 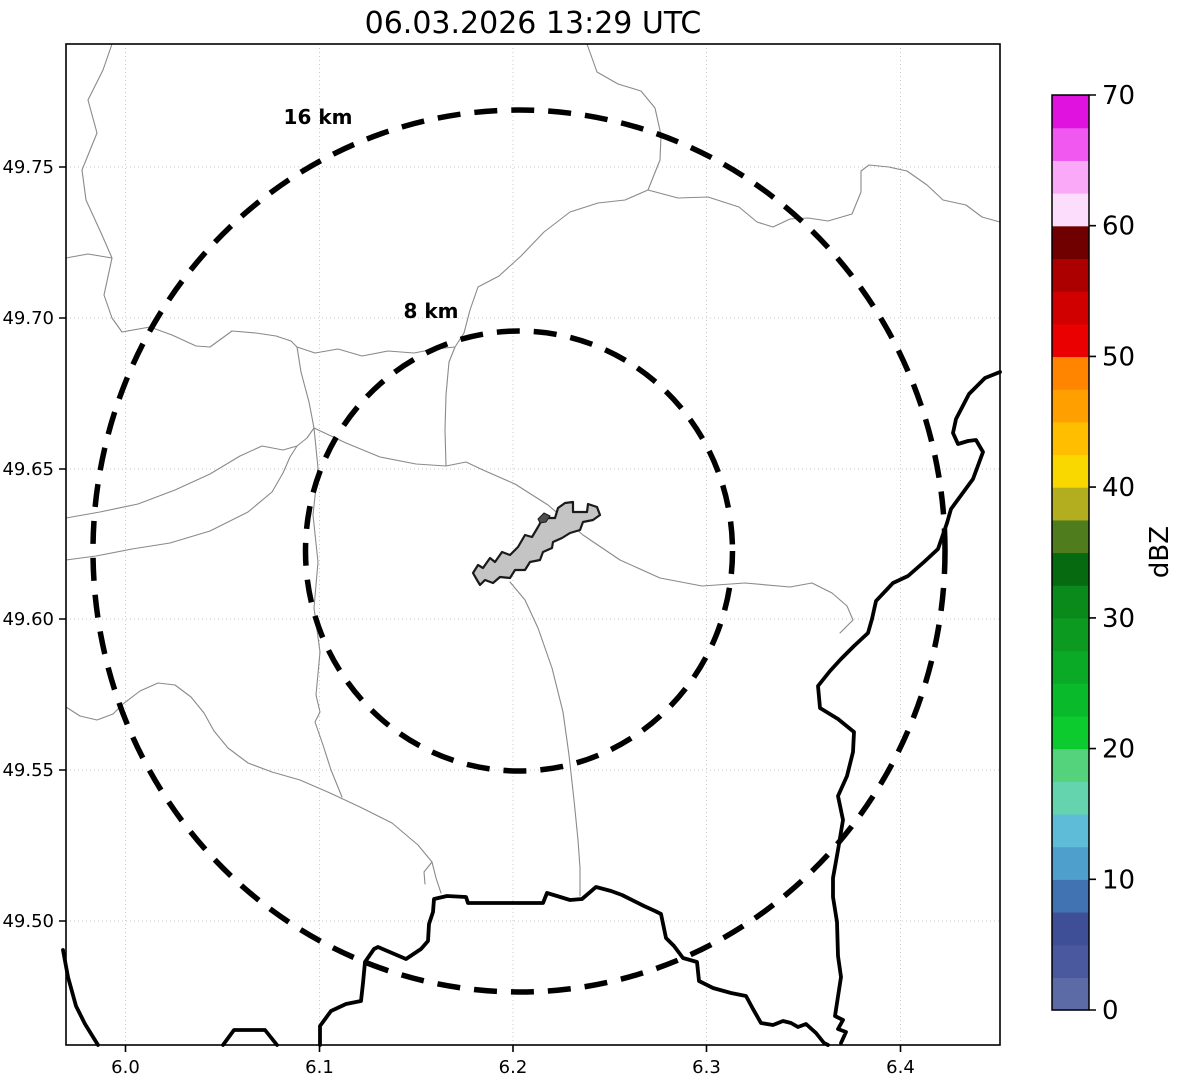 What do you see at coordinates (1110, 1011) in the screenshot?
I see `colorbar-tick-label: 0` at bounding box center [1110, 1011].